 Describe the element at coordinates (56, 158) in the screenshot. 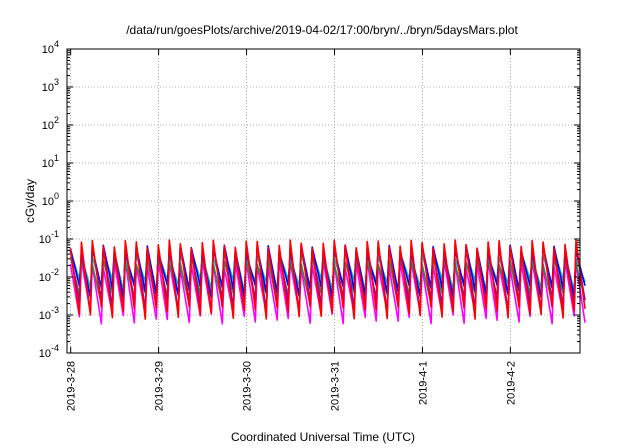

I see `y-tick-exponent: 1` at that location.